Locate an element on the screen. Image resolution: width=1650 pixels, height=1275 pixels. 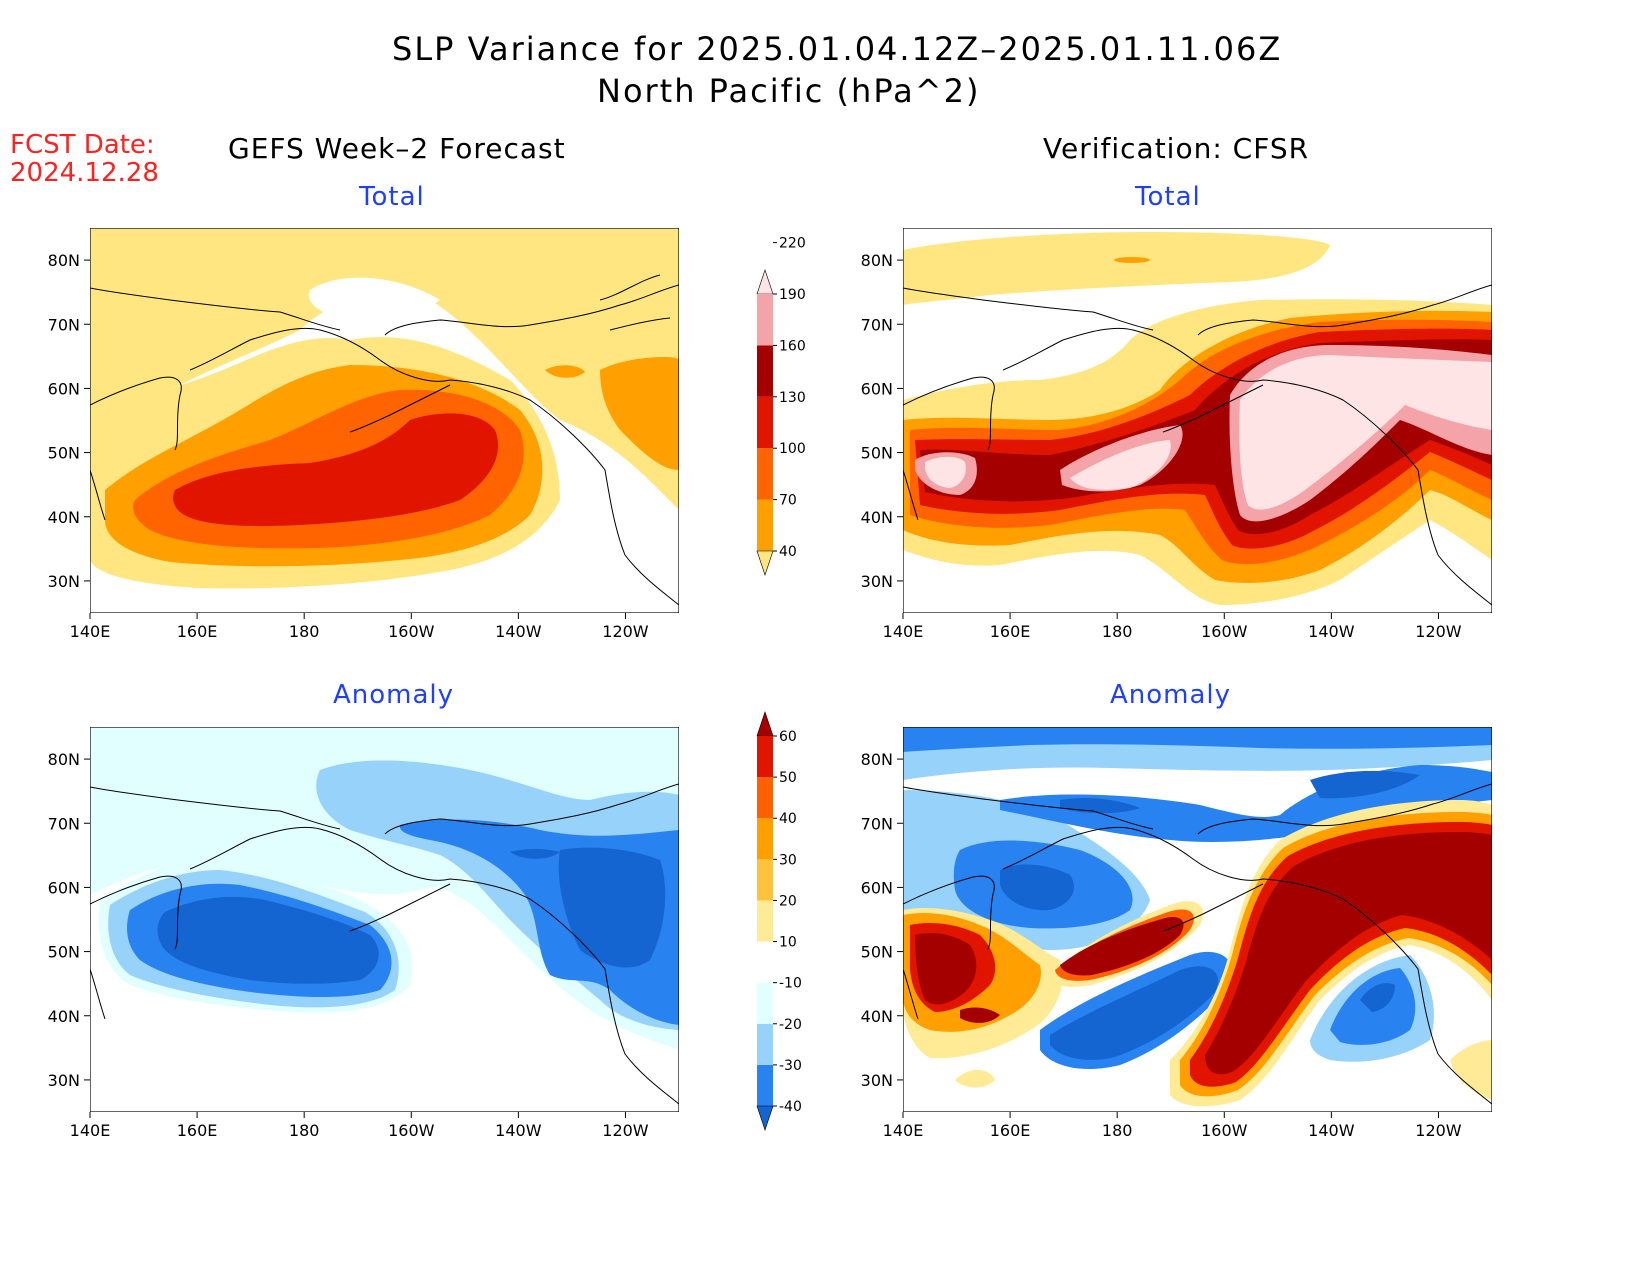
map-forecast-total is located at coordinates (384, 420).